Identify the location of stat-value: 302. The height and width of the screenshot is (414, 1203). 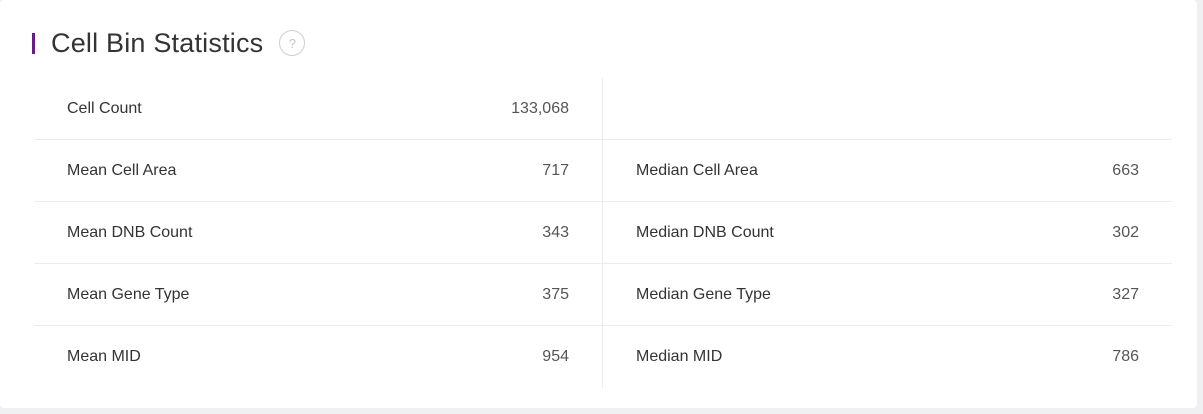
(1125, 232).